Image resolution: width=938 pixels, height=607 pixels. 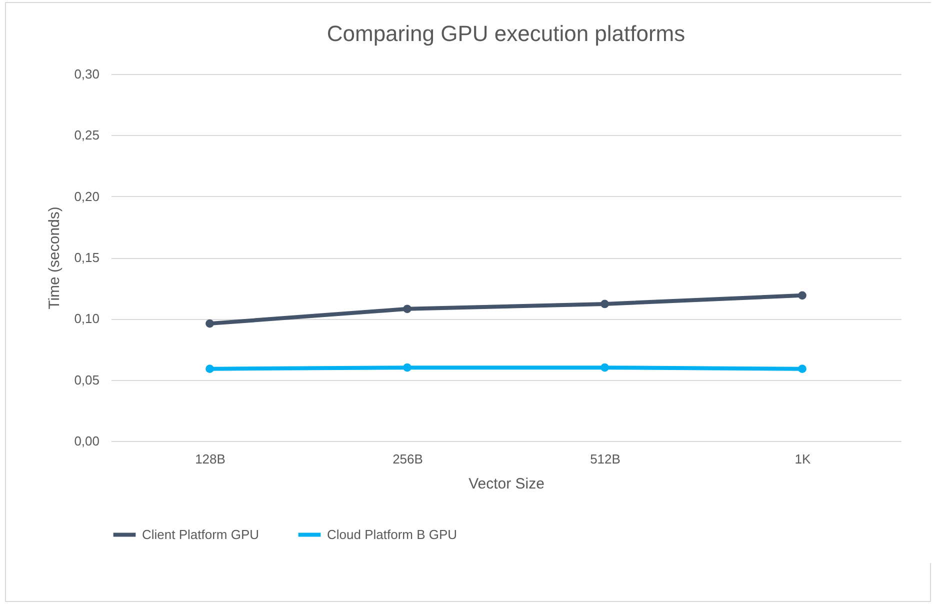 I want to click on y-axis-title: Time (seconds), so click(x=55, y=258).